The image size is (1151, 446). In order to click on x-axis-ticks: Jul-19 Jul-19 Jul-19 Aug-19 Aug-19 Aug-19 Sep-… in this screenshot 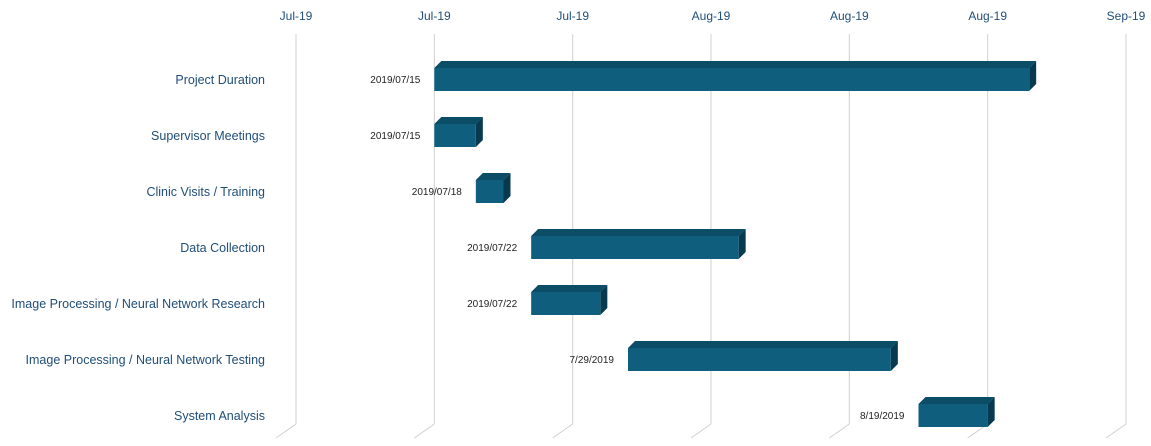, I will do `click(713, 16)`.